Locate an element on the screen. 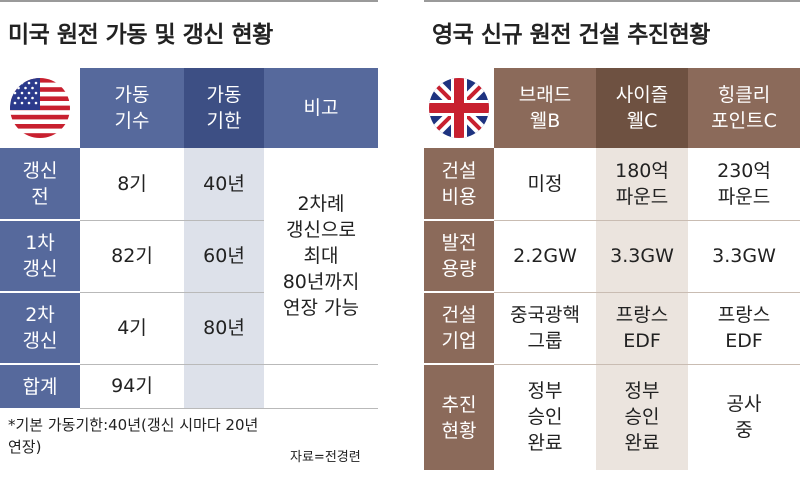  row-label-capacity: 발전 용량 is located at coordinates (459, 256).